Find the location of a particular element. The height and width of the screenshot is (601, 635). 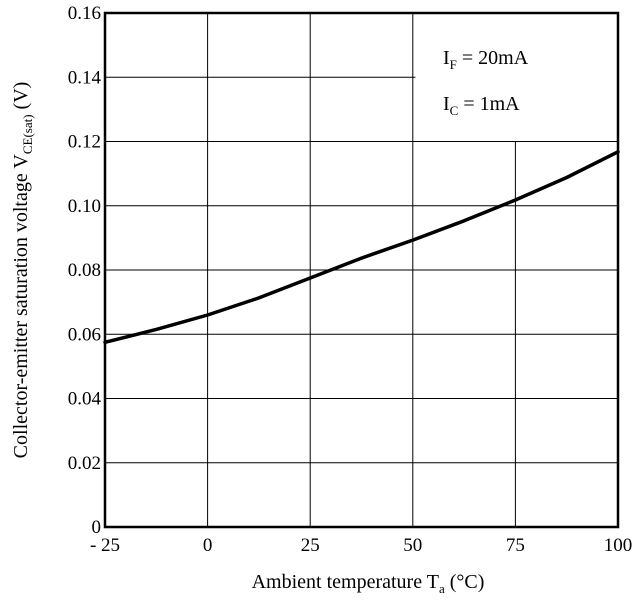

x-tick-label: 0 is located at coordinates (208, 545).